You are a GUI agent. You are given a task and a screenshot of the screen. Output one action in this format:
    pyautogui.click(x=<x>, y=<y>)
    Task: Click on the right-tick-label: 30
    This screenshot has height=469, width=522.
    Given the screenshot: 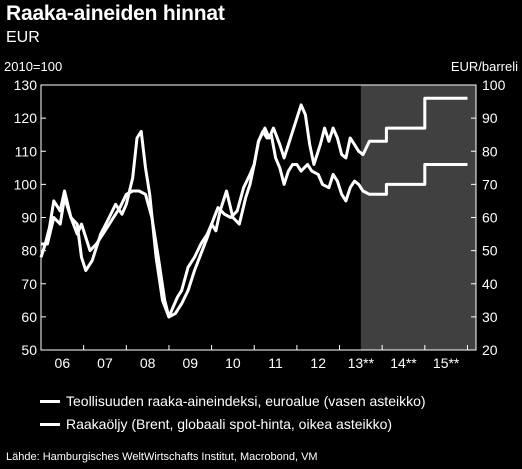 What is the action you would take?
    pyautogui.click(x=490, y=317)
    